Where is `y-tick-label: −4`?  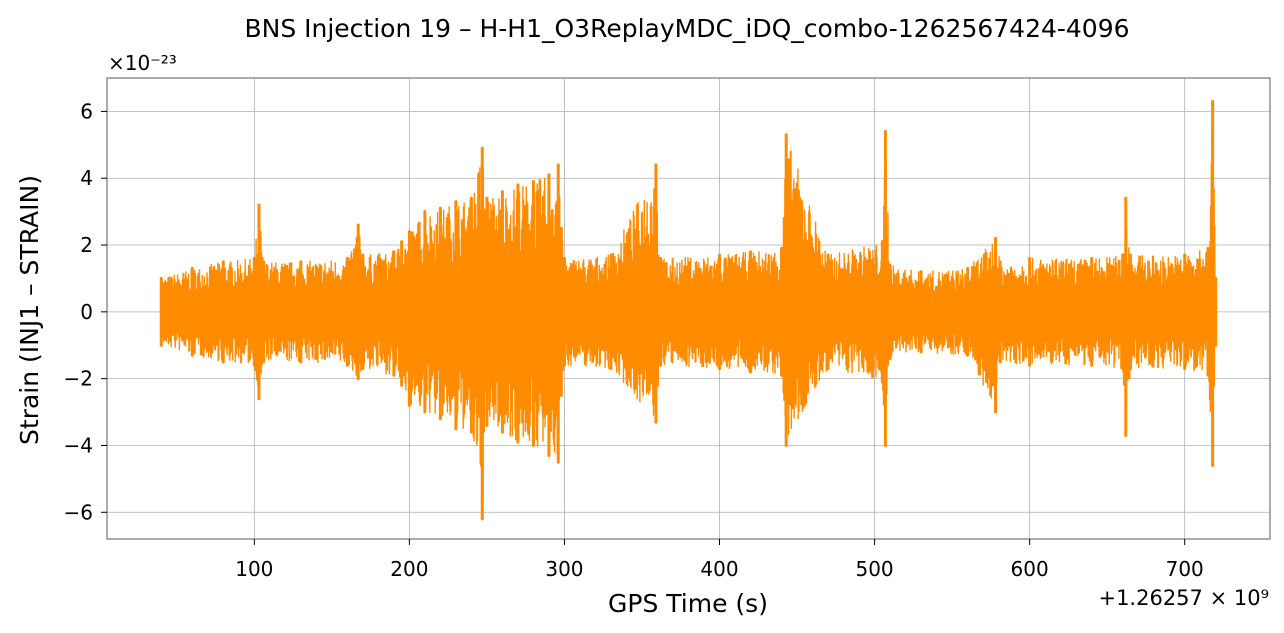
y-tick-label: −4 is located at coordinates (78, 445).